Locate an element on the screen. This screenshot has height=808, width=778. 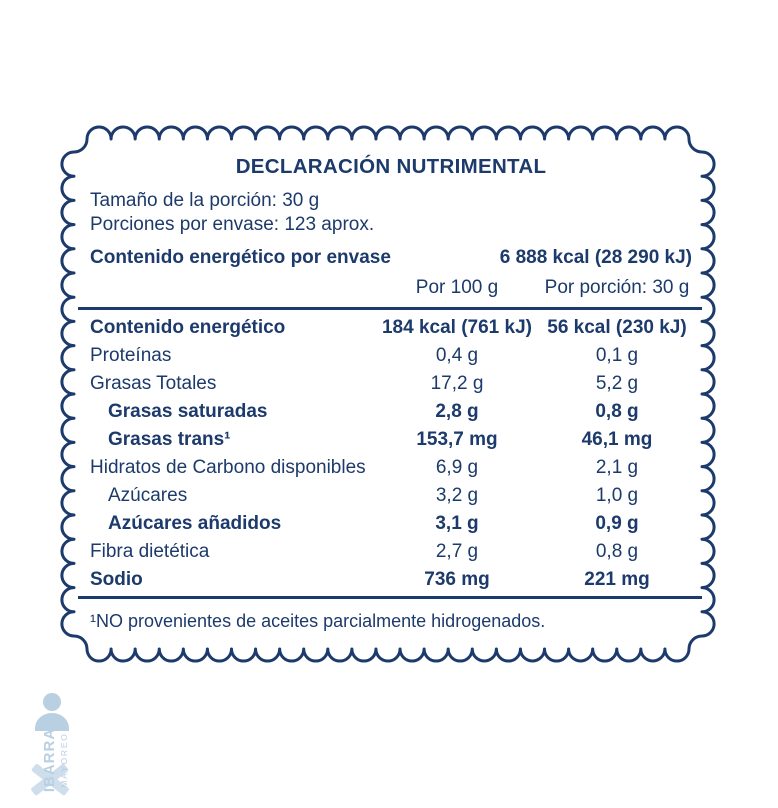
nutrition-row: Fibra dietética 2,7 g 0,8 g is located at coordinates (391, 552).